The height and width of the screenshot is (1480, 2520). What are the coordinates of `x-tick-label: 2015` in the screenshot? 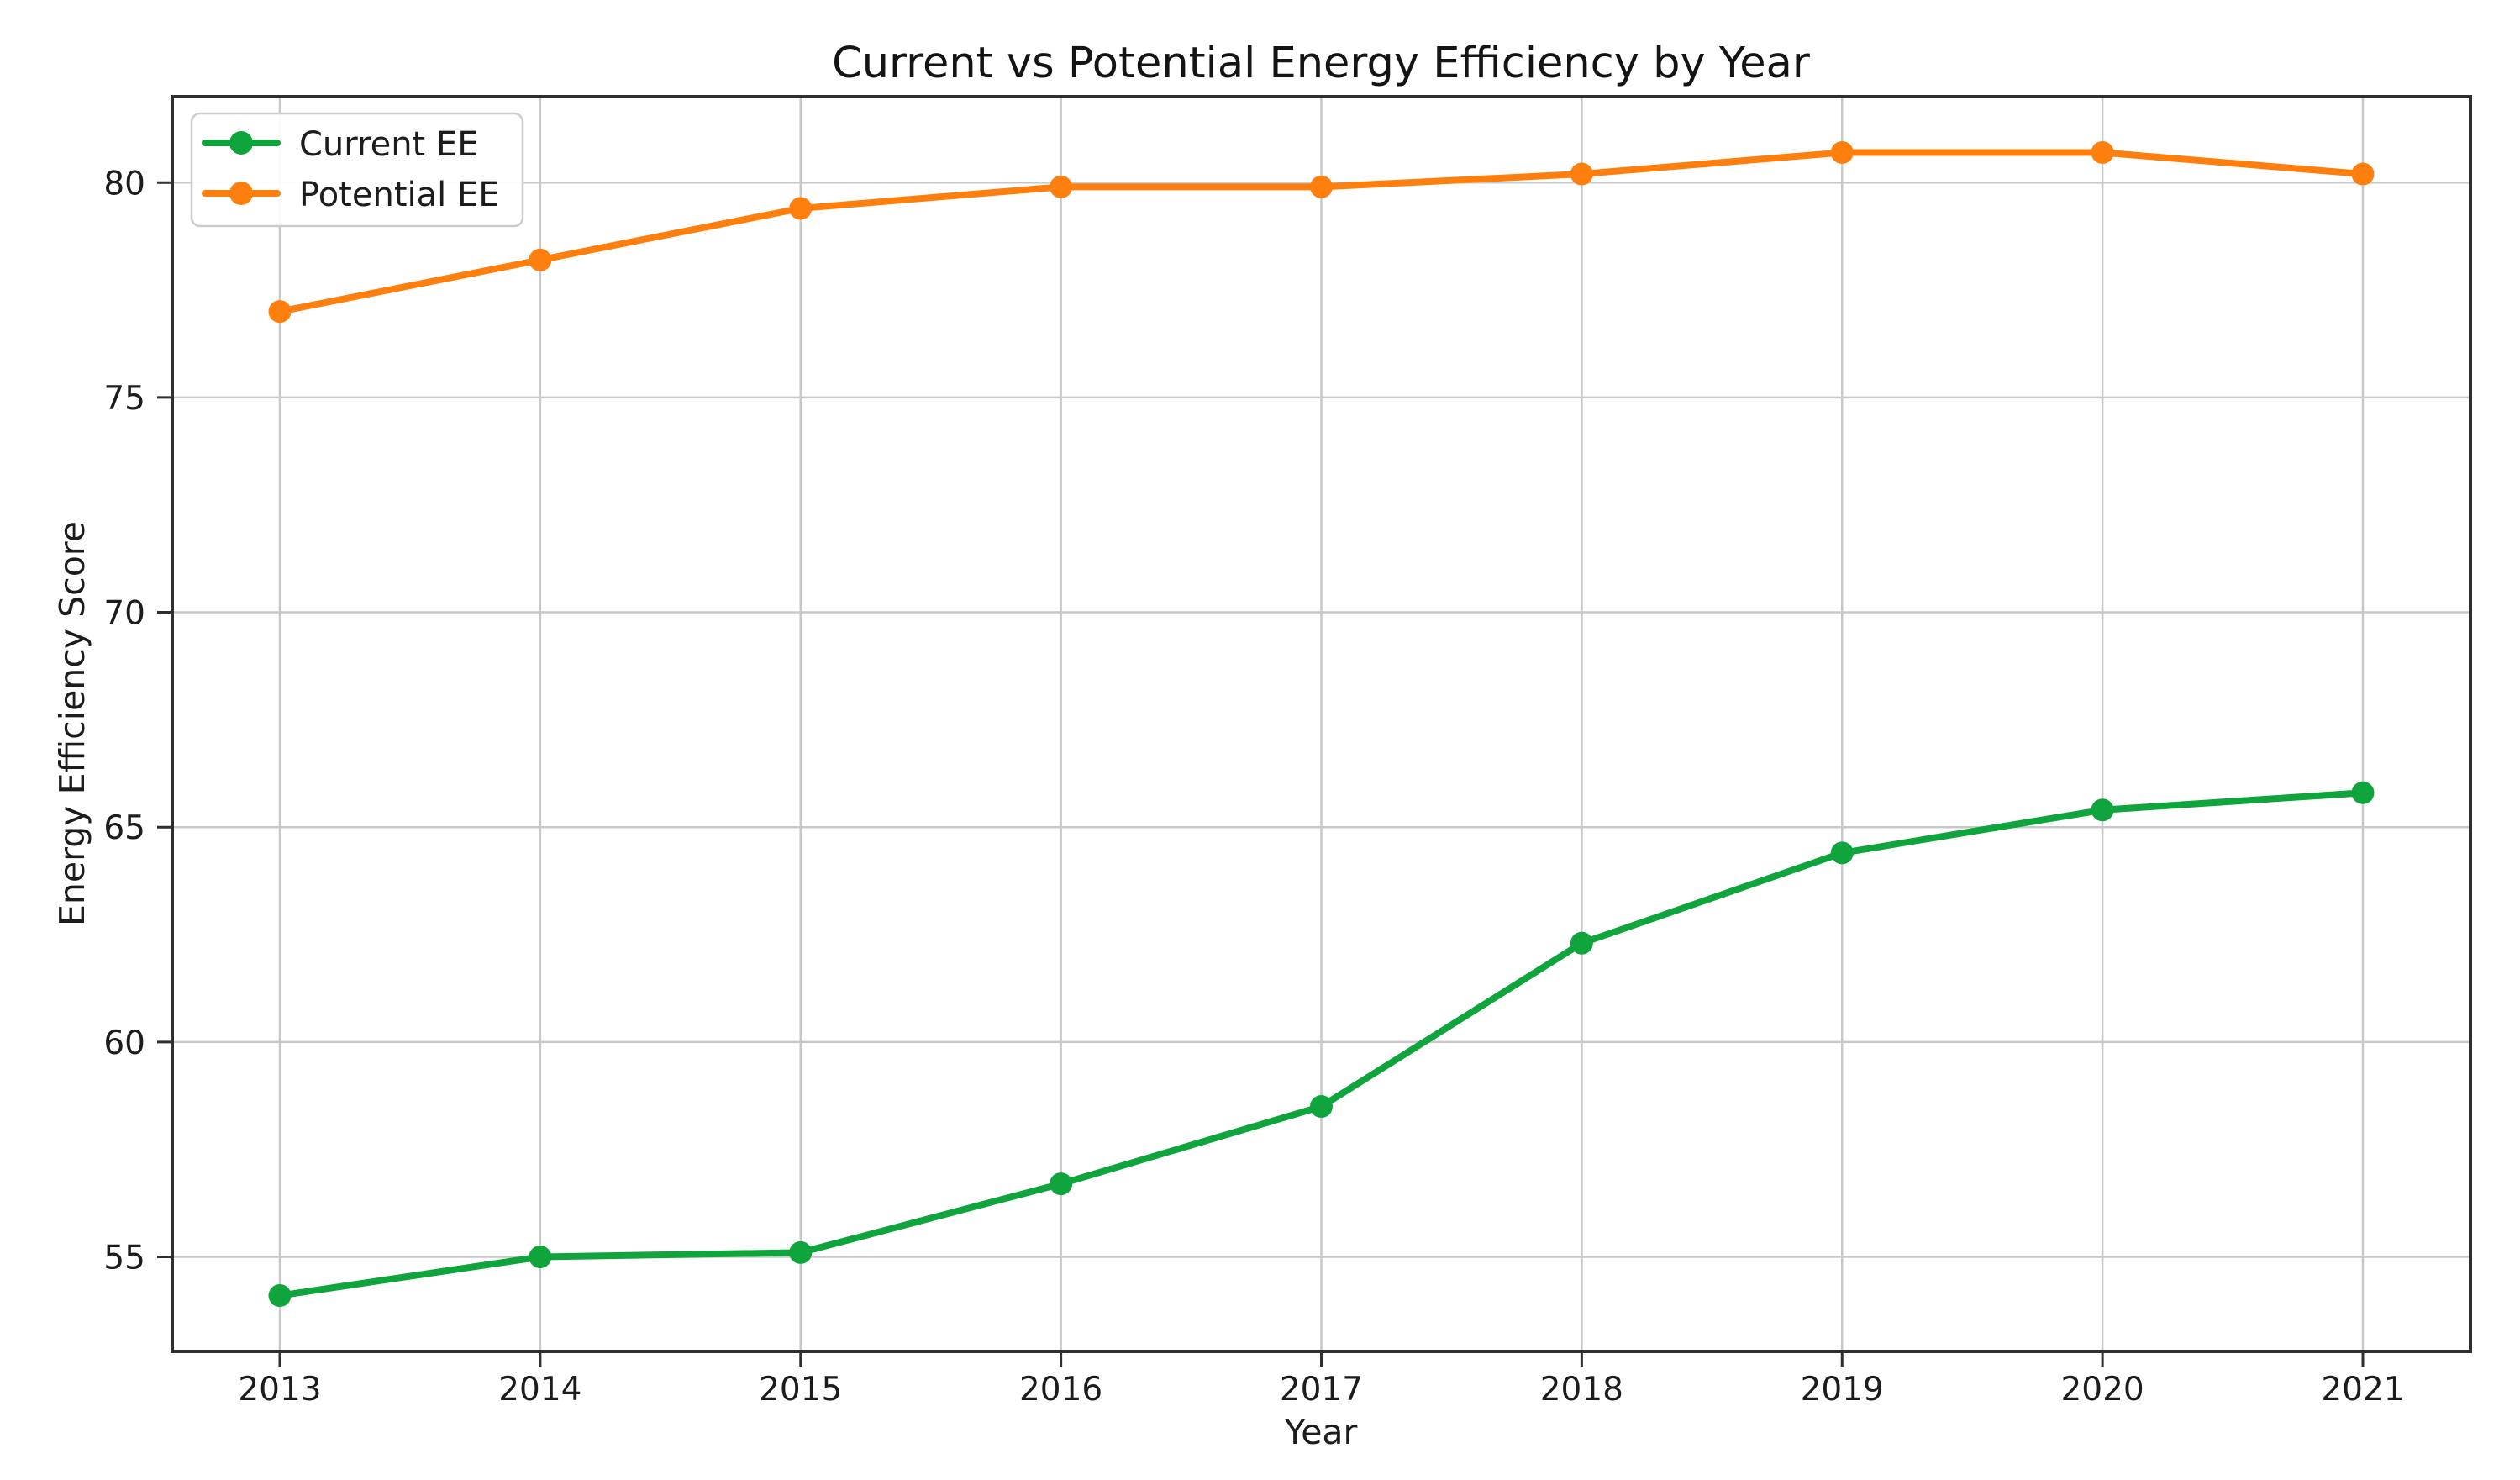 It's located at (800, 1390).